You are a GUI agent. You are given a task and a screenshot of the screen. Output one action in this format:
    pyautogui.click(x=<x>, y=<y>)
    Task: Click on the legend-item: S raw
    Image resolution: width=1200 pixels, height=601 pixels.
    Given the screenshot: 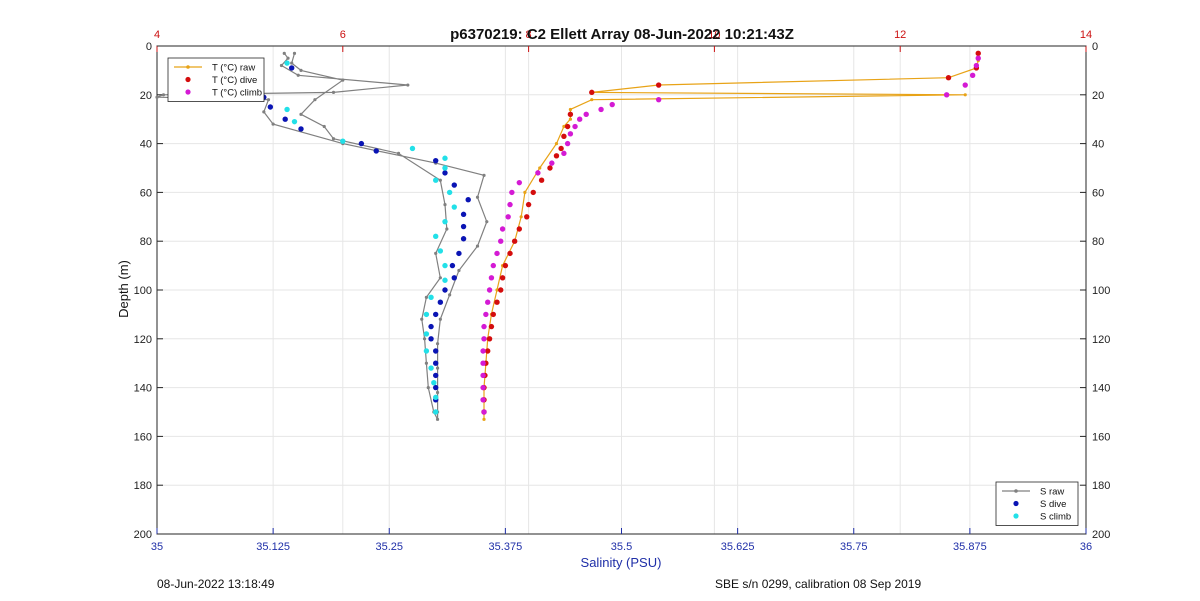 What is the action you would take?
    pyautogui.click(x=1033, y=492)
    